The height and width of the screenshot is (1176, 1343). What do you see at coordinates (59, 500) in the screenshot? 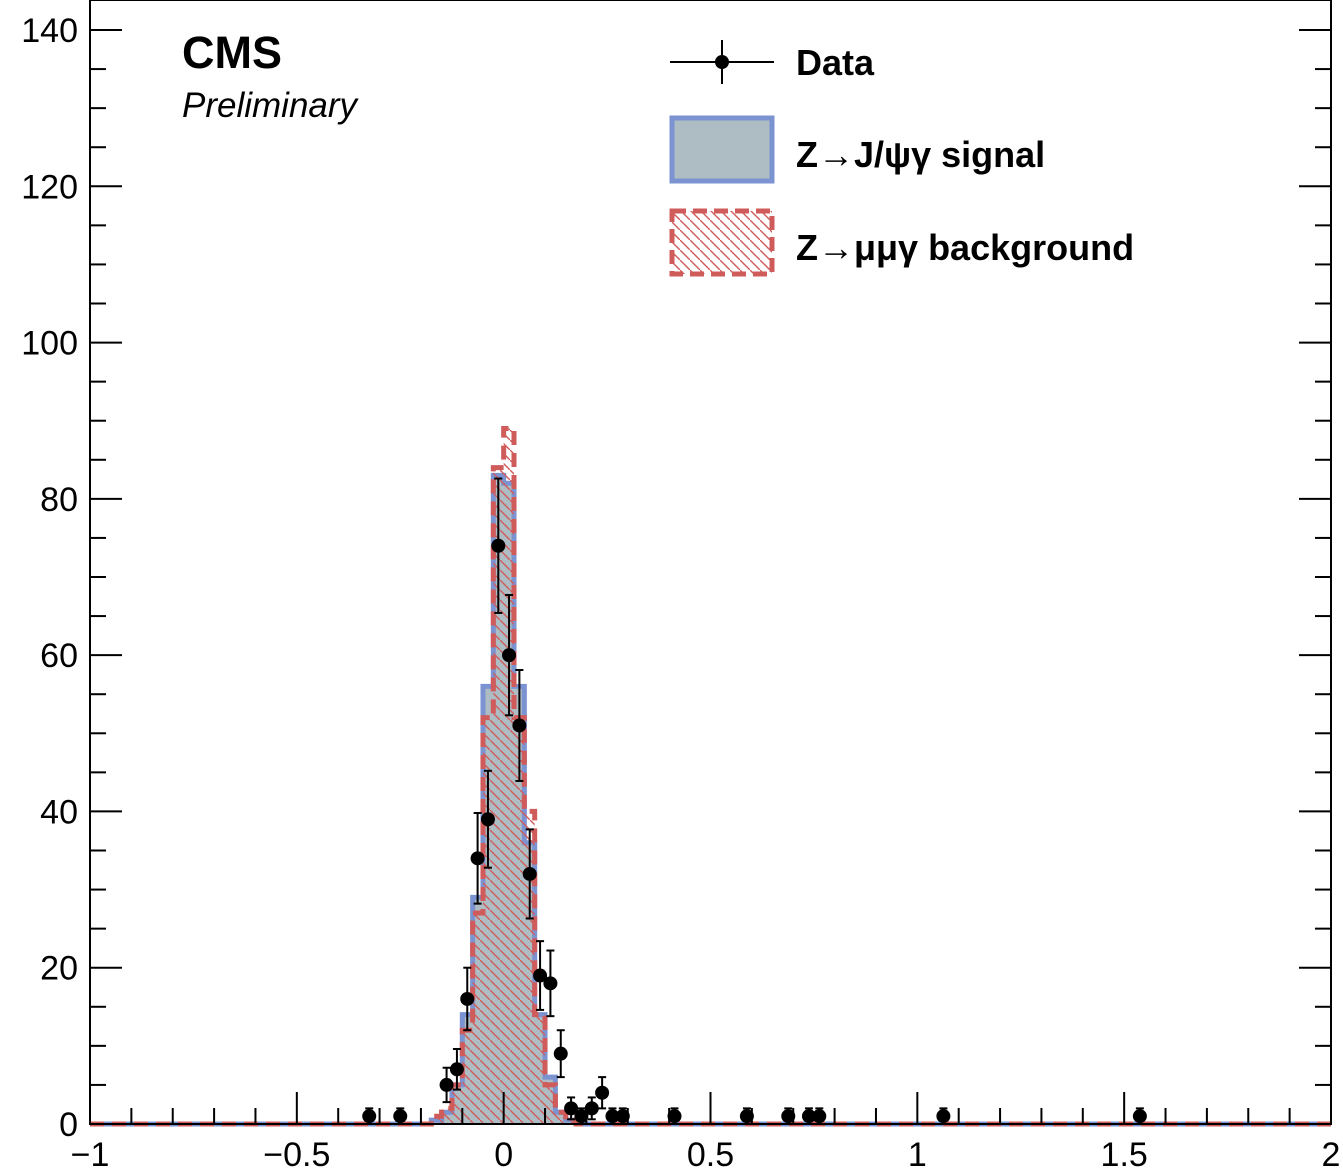
I see `y-tick-label: 80` at bounding box center [59, 500].